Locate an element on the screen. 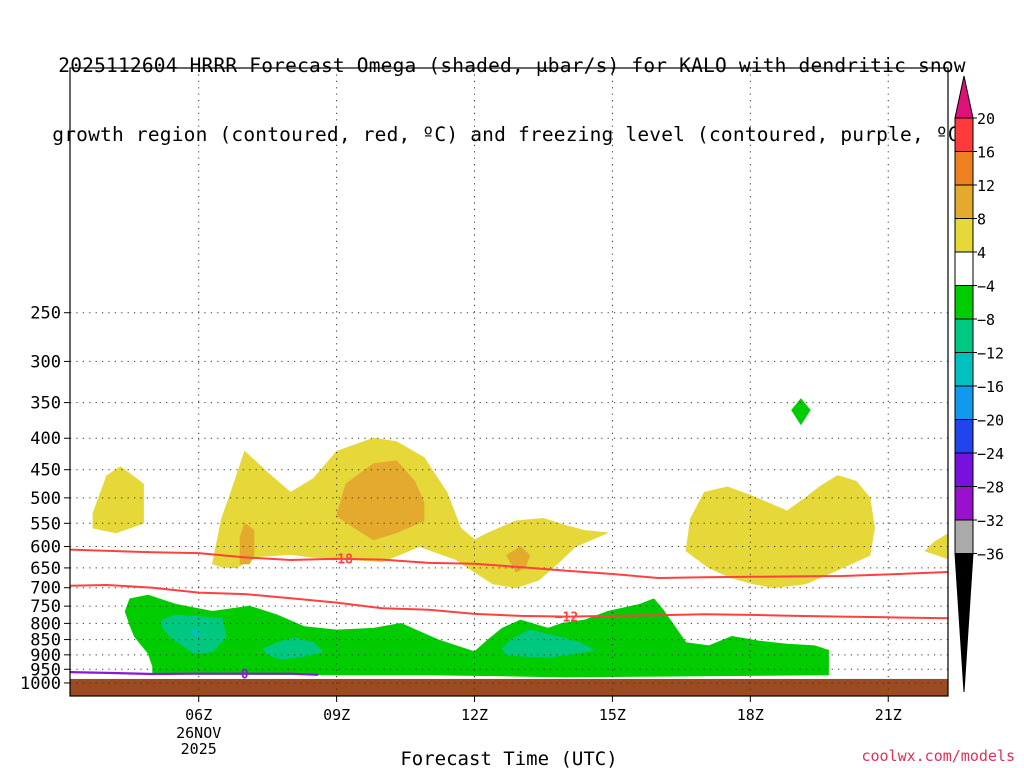 This screenshot has width=1024, height=768. x-tick-label-09Z: 09Z is located at coordinates (336, 715).